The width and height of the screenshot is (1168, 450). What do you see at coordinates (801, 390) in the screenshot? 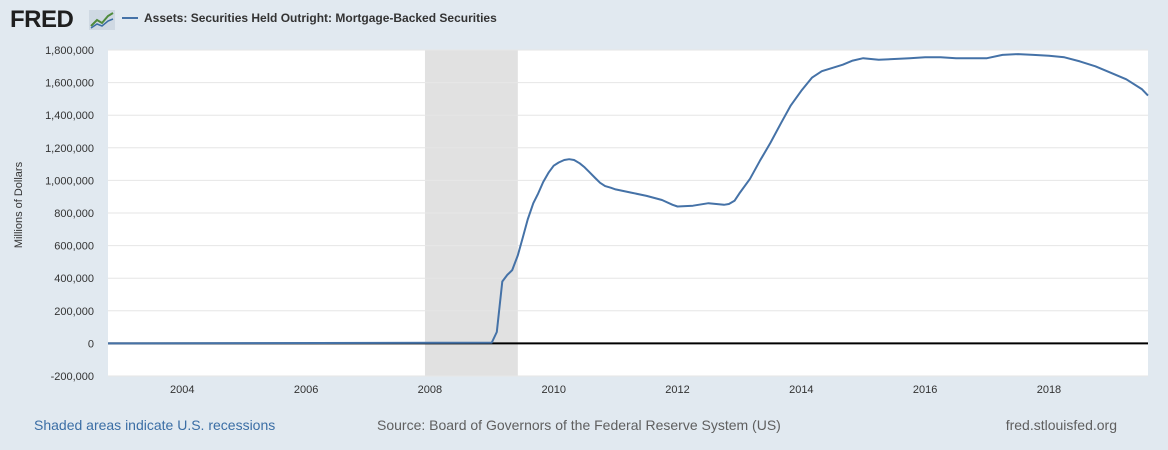
I see `x-tick-label: 2014` at bounding box center [801, 390].